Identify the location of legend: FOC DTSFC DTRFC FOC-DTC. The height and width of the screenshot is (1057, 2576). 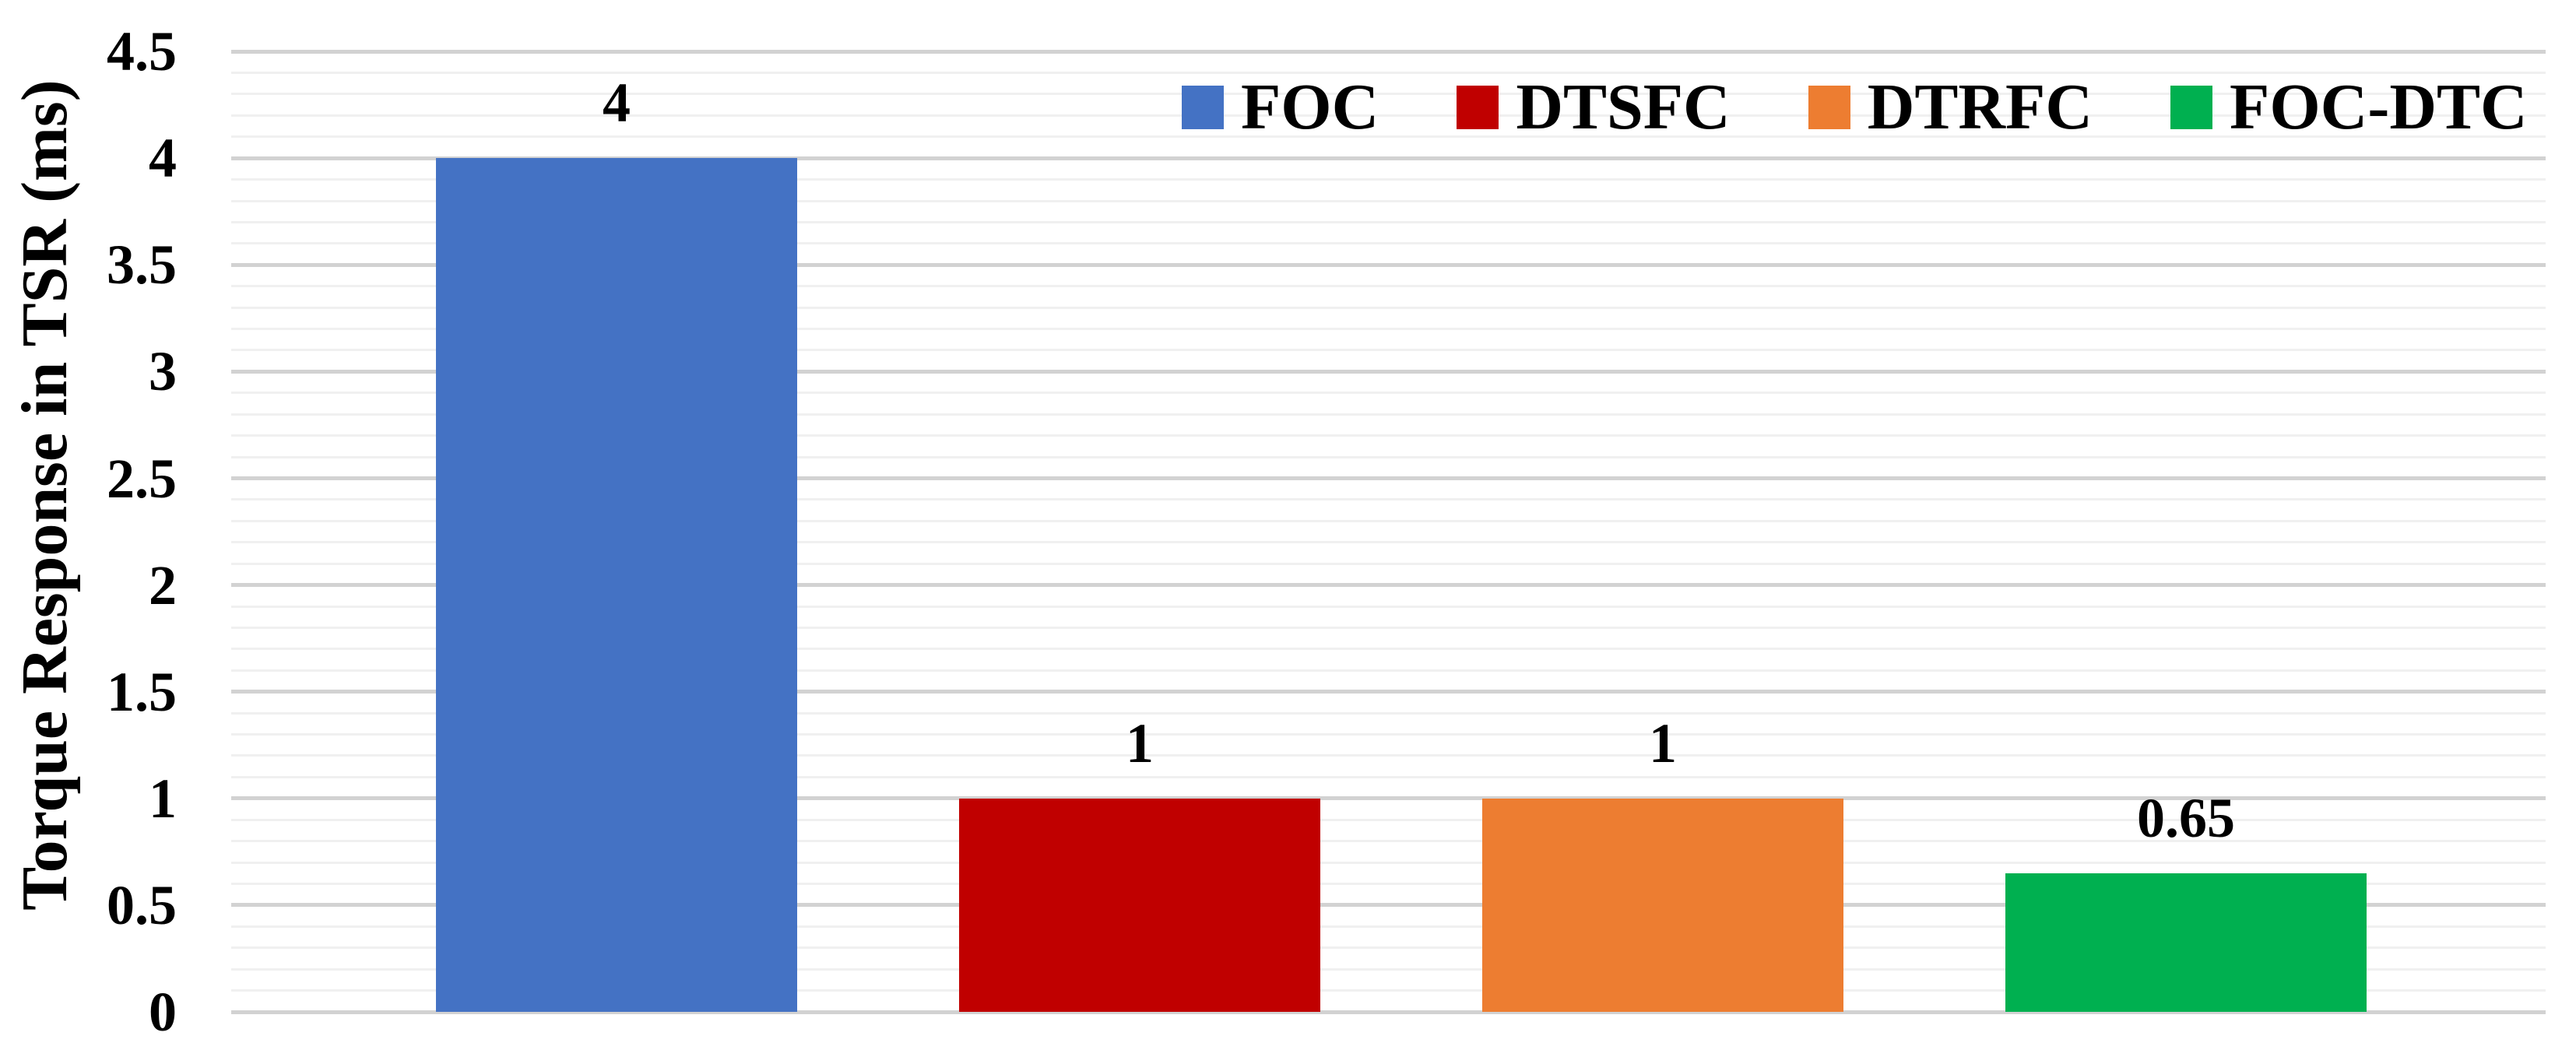
(1855, 107).